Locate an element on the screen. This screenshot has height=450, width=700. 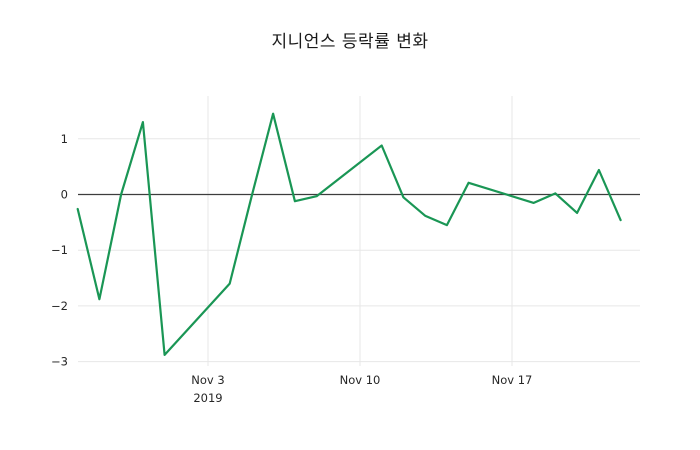
y-tick-label: −3 is located at coordinates (59, 362).